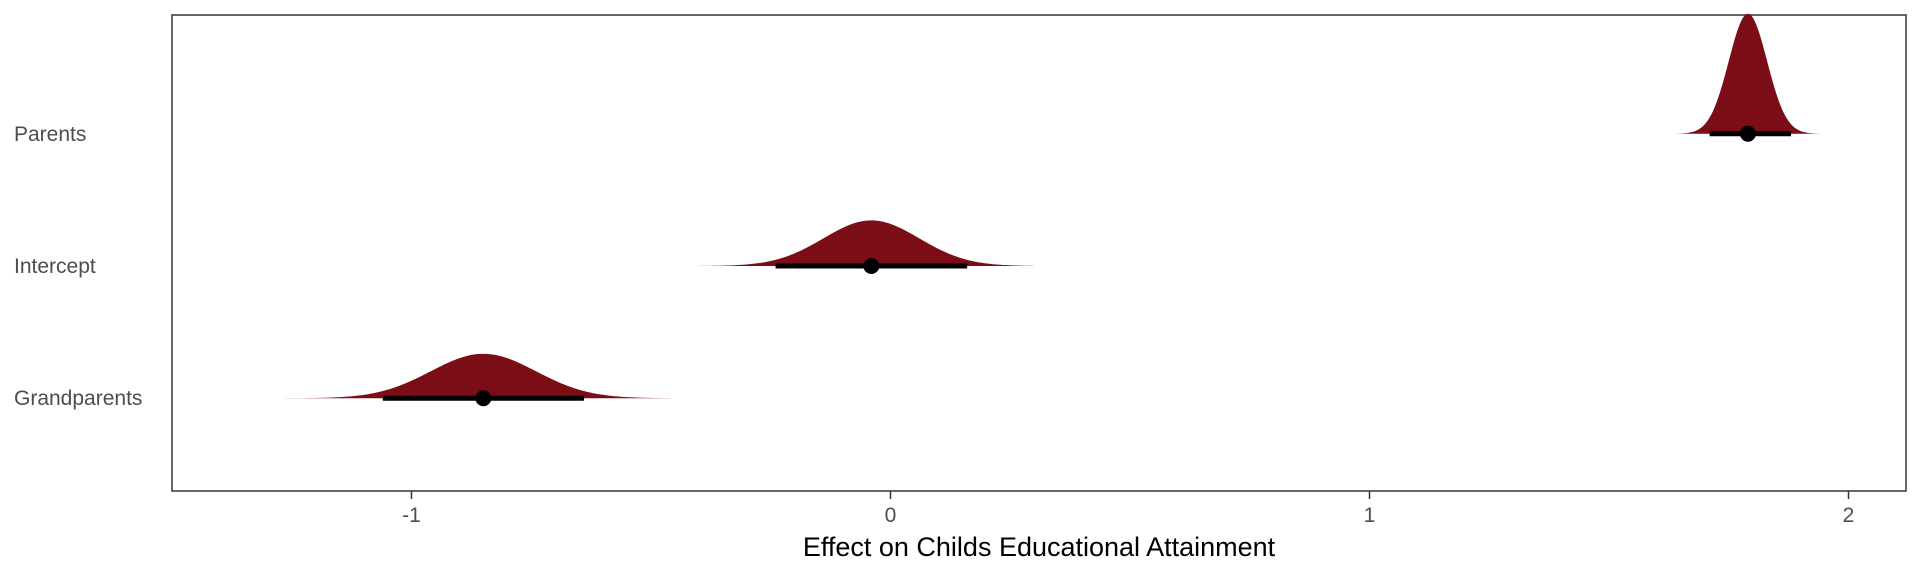 The image size is (1920, 576). What do you see at coordinates (483, 398) in the screenshot?
I see `median-point-grandparents` at bounding box center [483, 398].